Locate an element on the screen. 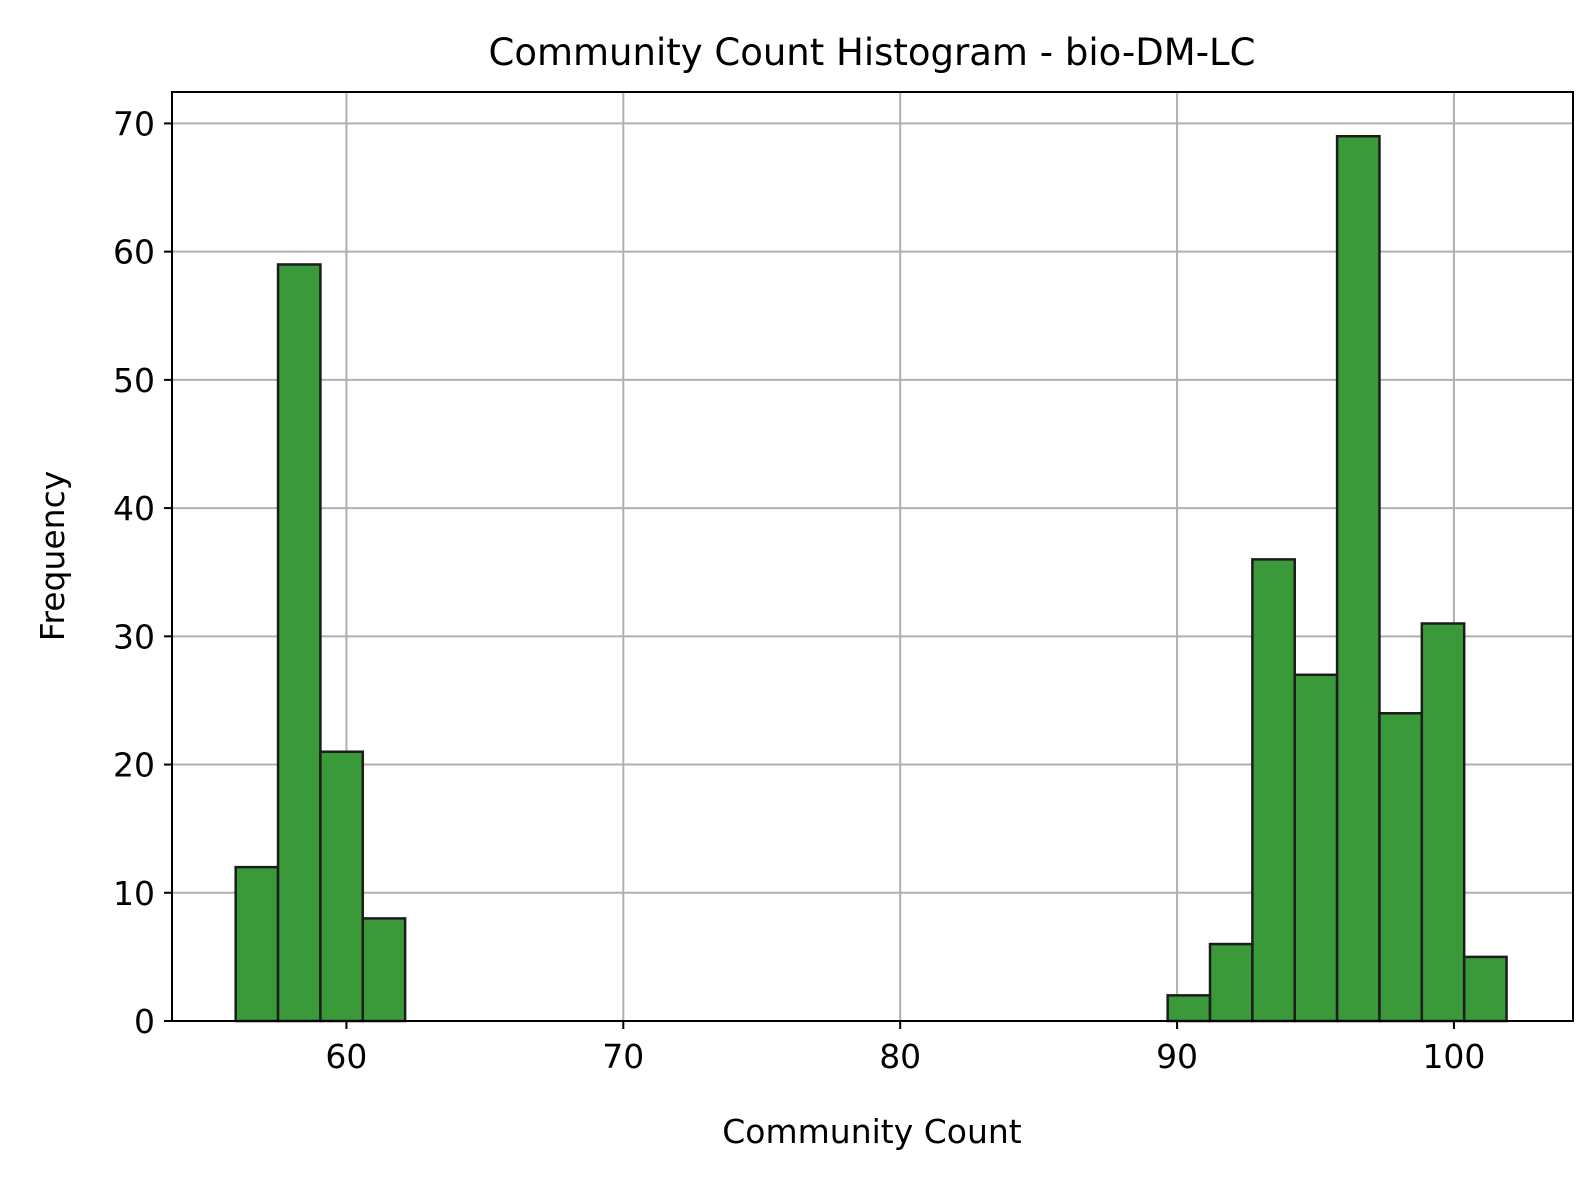 This screenshot has width=1595, height=1181. y-tick-label: 70 is located at coordinates (134, 123).